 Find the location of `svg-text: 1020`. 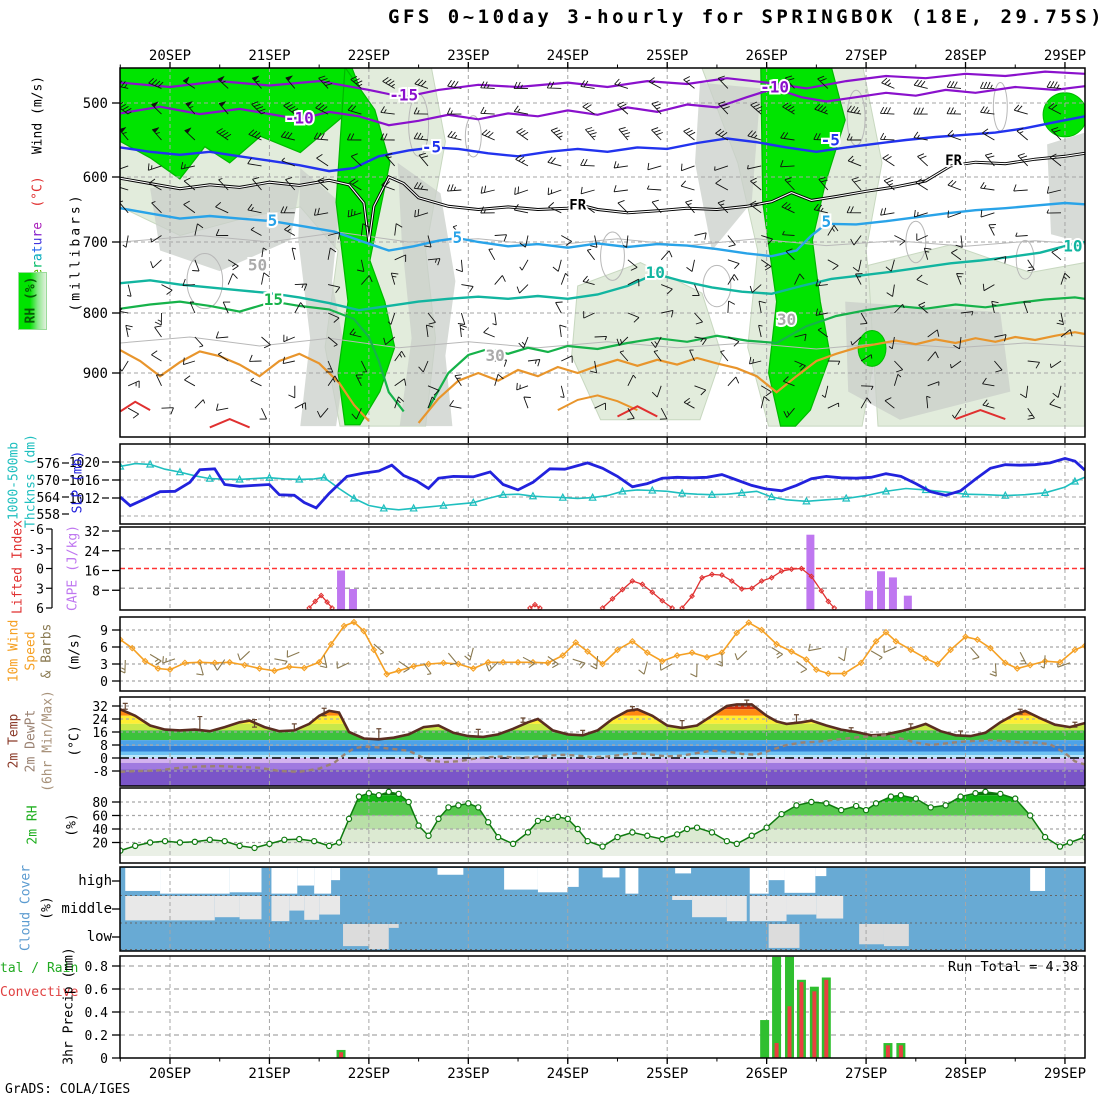

svg-text: 1020 is located at coordinates (84, 463).